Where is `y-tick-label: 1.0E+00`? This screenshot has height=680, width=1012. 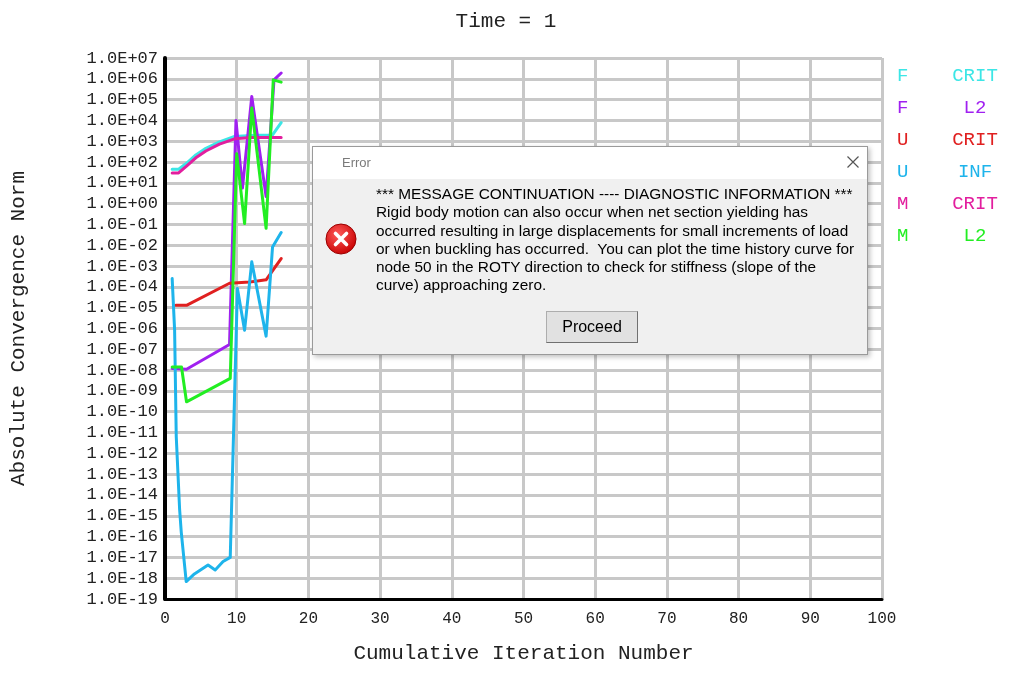 y-tick-label: 1.0E+00 is located at coordinates (122, 204).